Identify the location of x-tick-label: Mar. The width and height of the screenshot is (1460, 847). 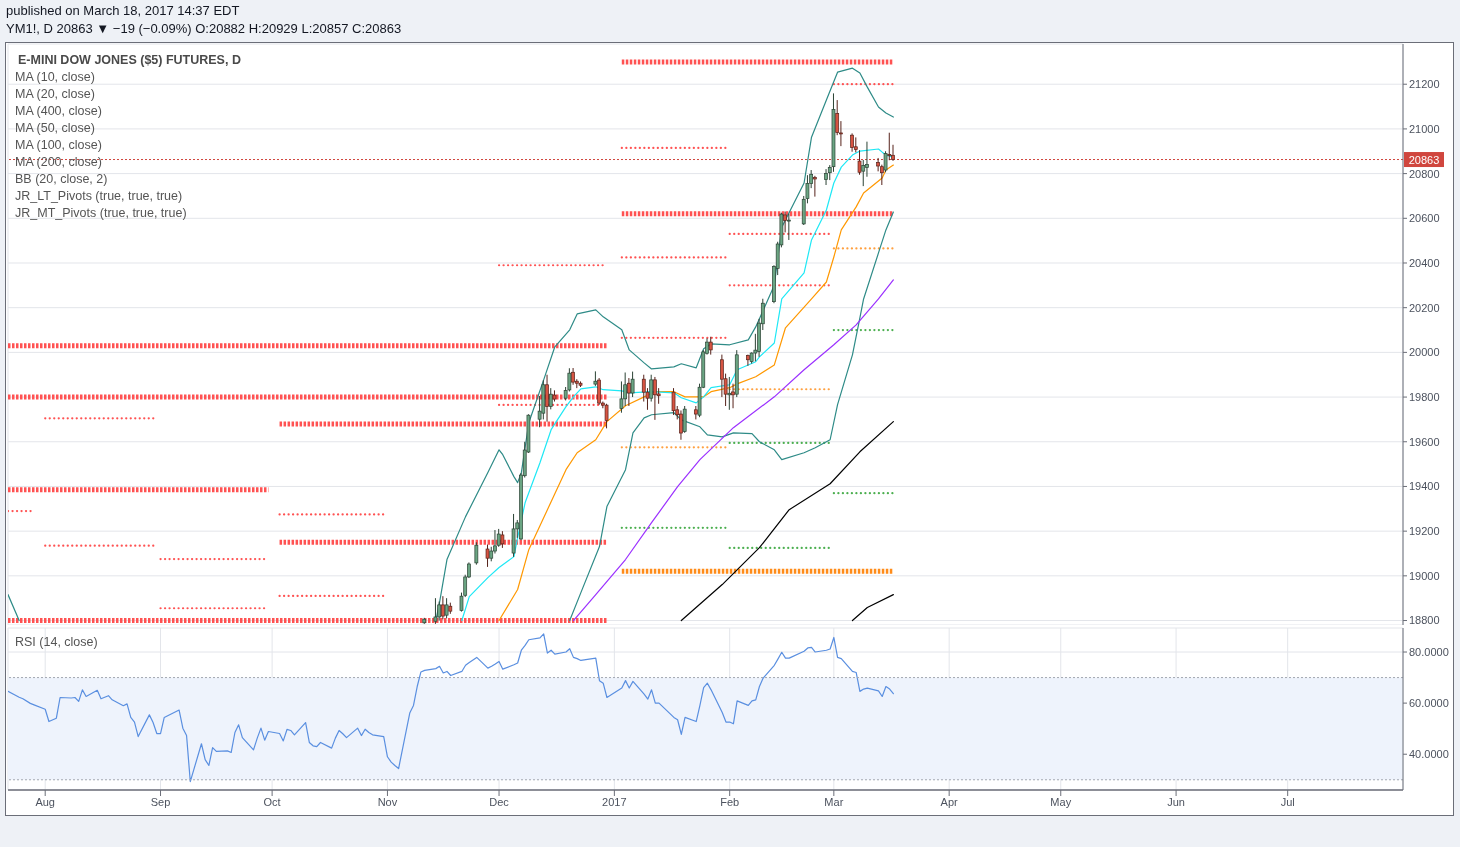
(834, 801).